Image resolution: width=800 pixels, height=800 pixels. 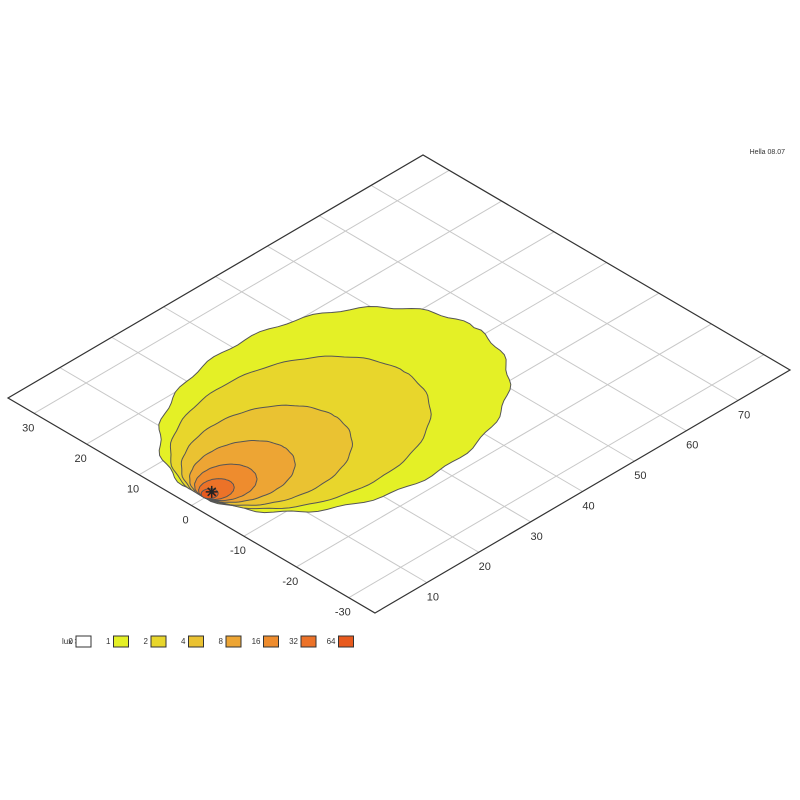 I want to click on legend-title: lux >=, so click(x=73, y=641).